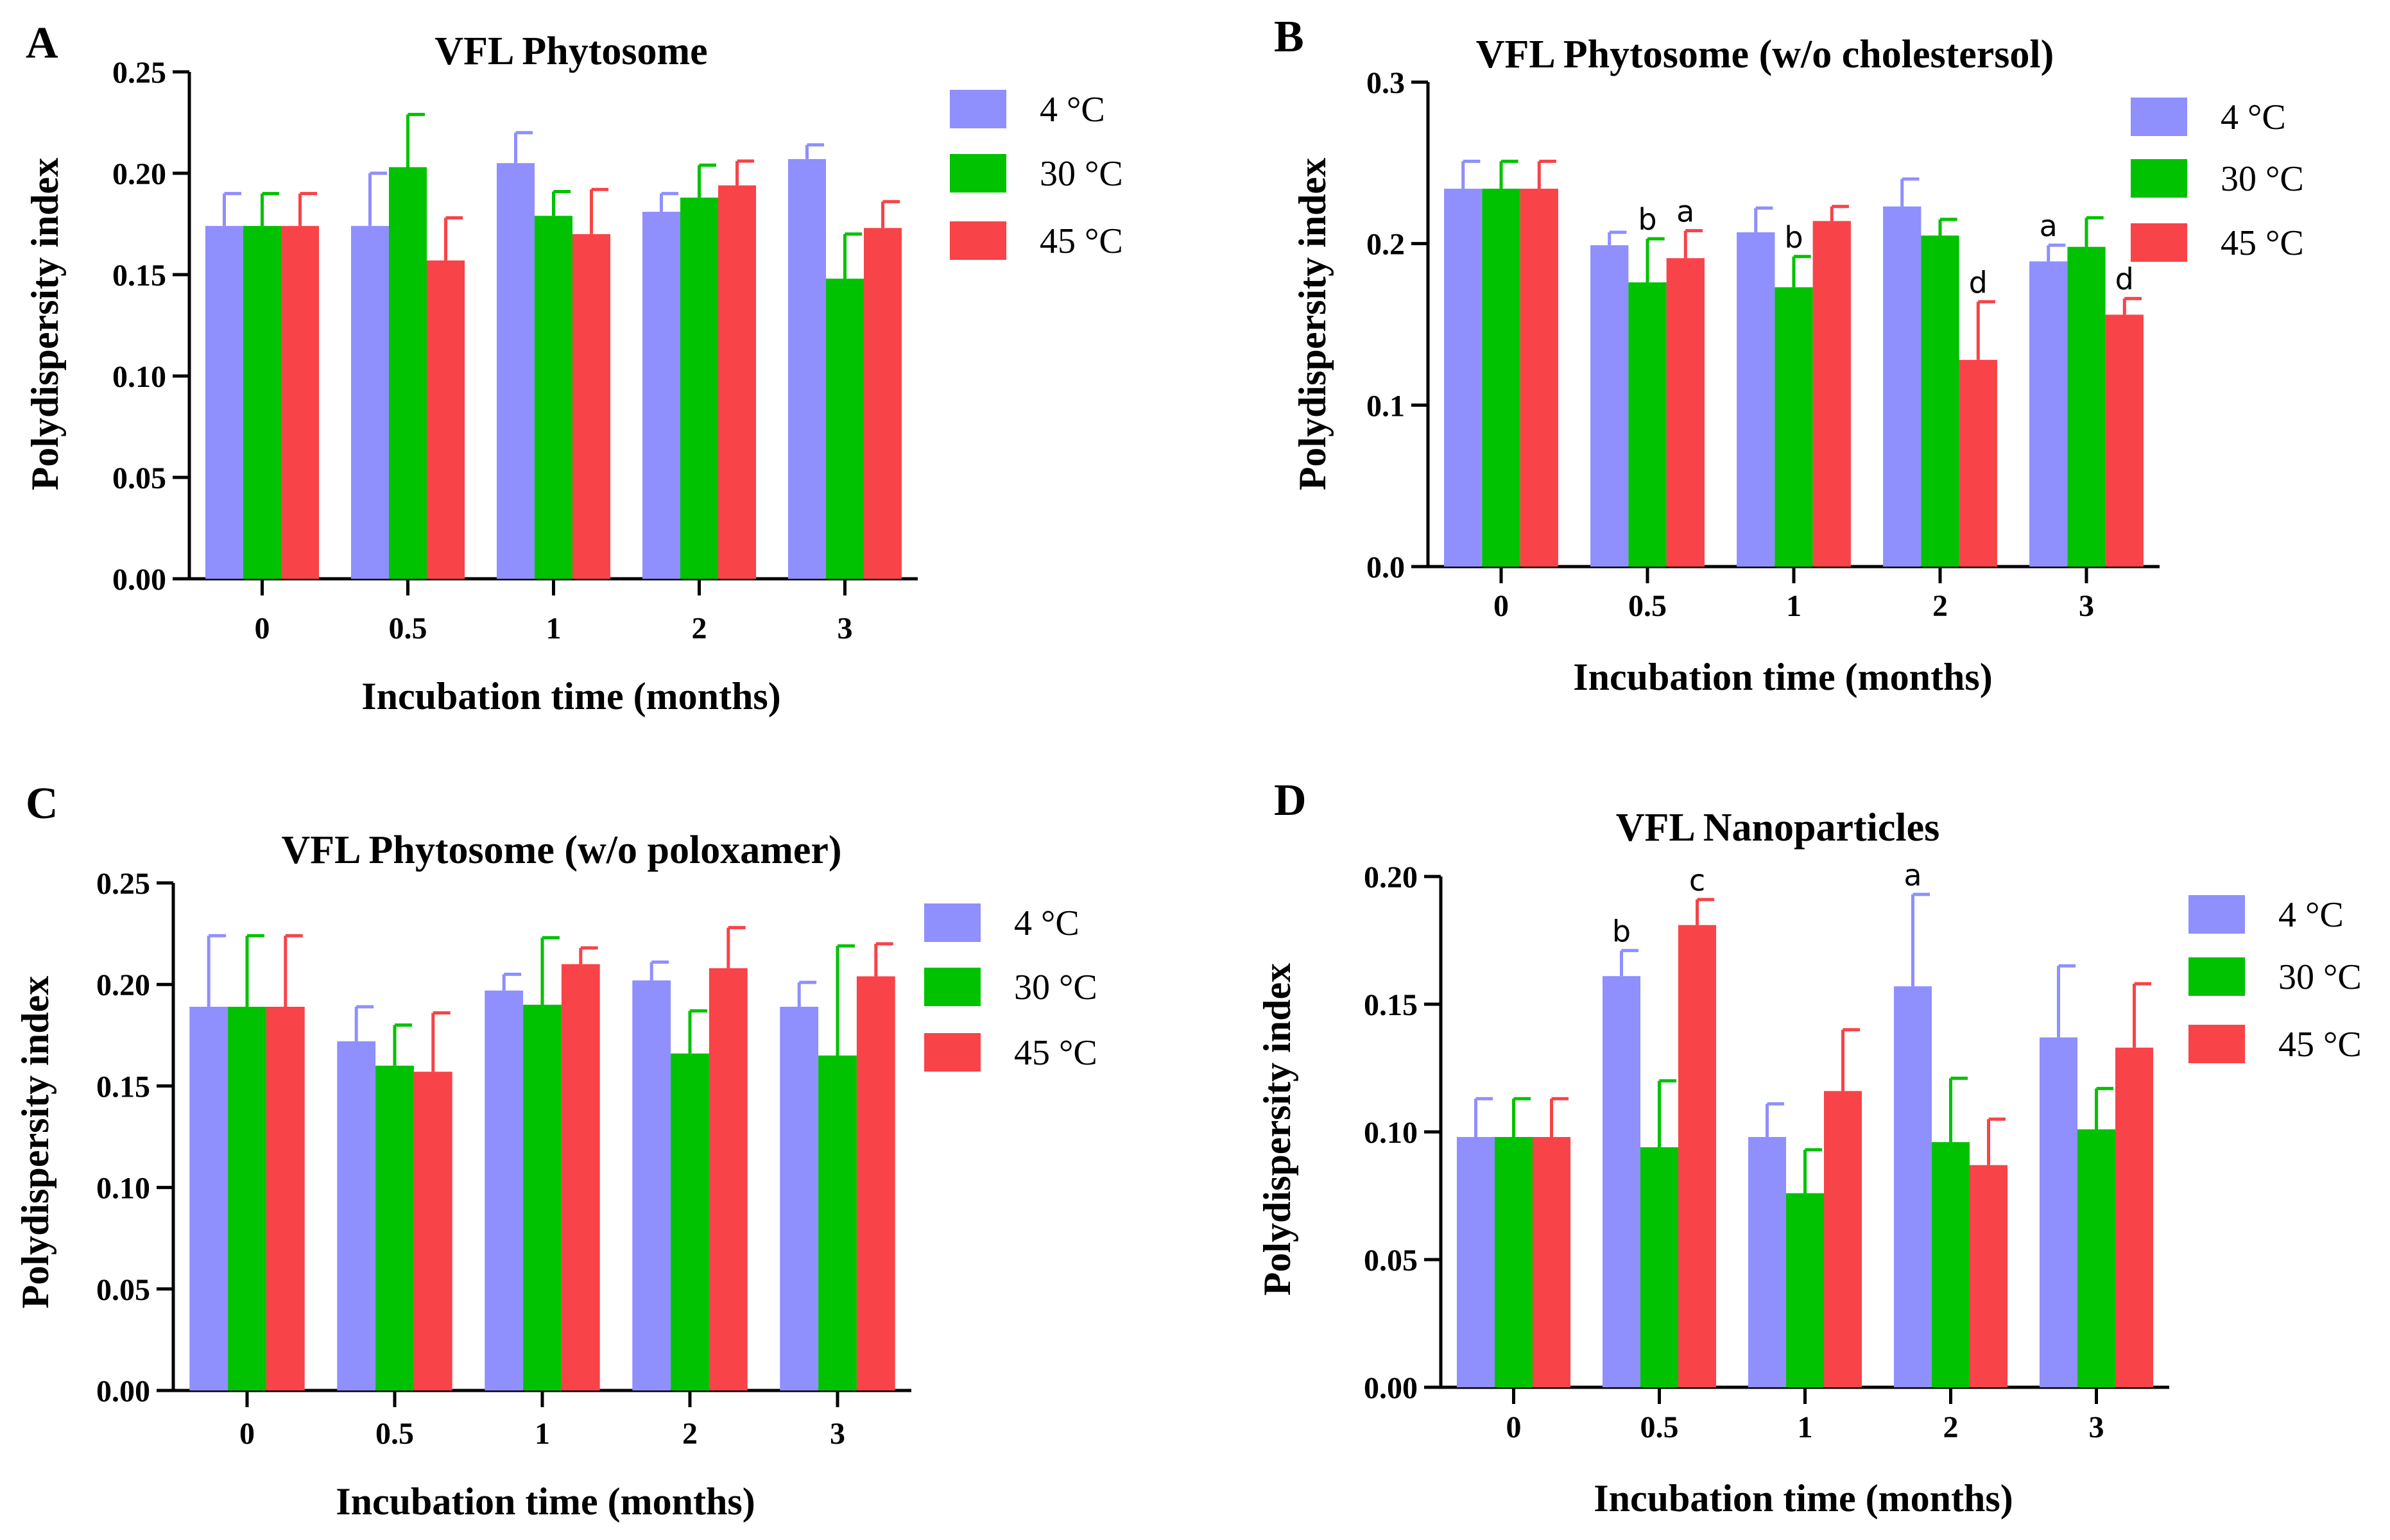  I want to click on y-tick-label: 0.1, so click(1385, 406).